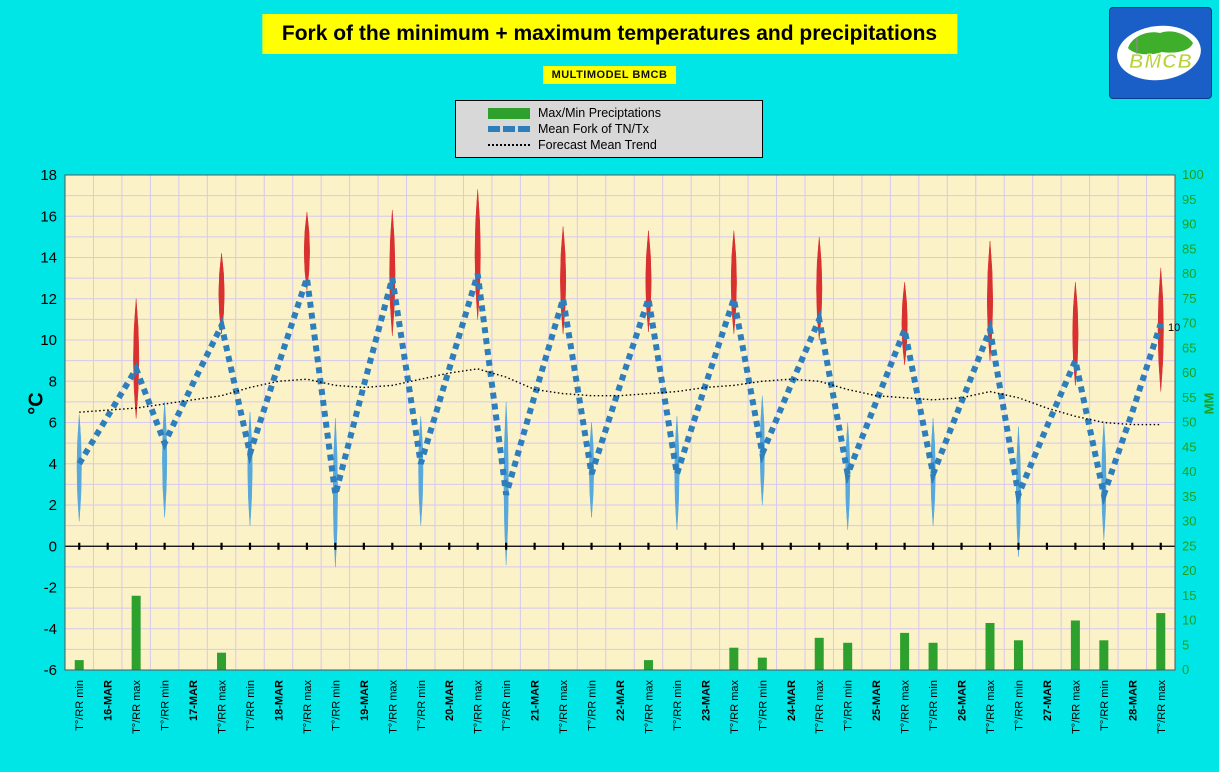  Describe the element at coordinates (963, 700) in the screenshot. I see `svg-text: 26-MAR` at that location.